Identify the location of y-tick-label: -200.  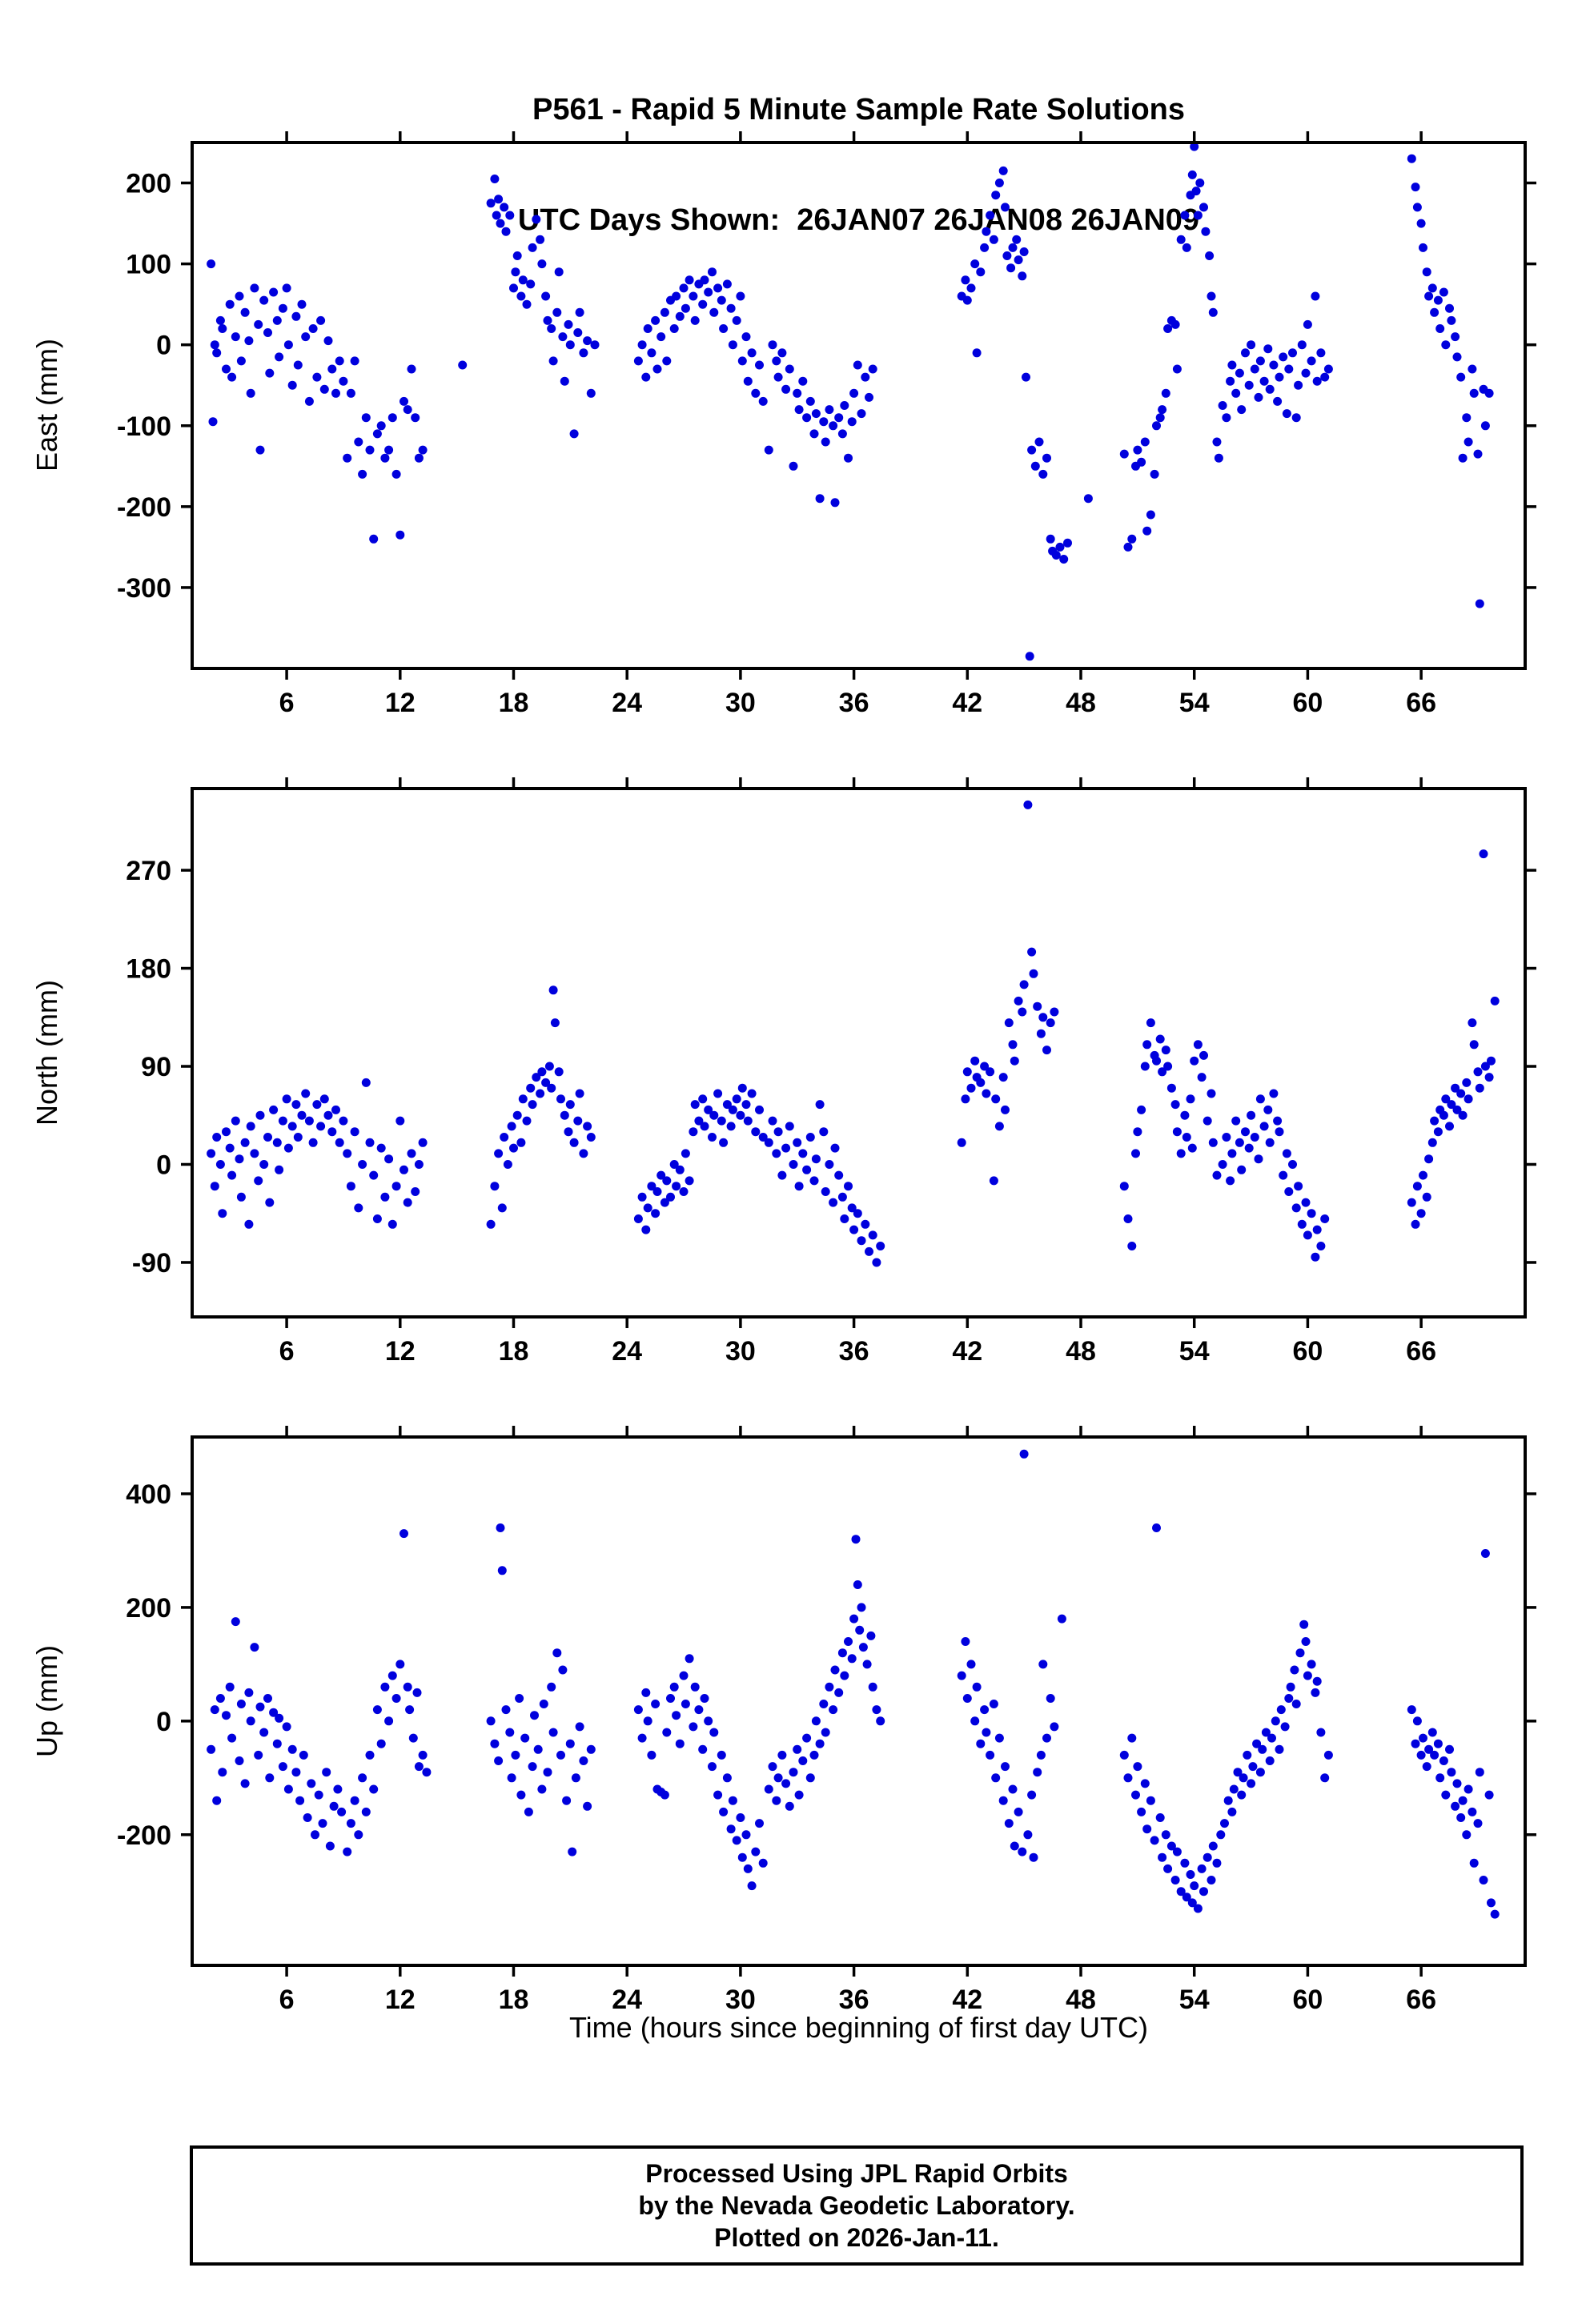
(144, 507).